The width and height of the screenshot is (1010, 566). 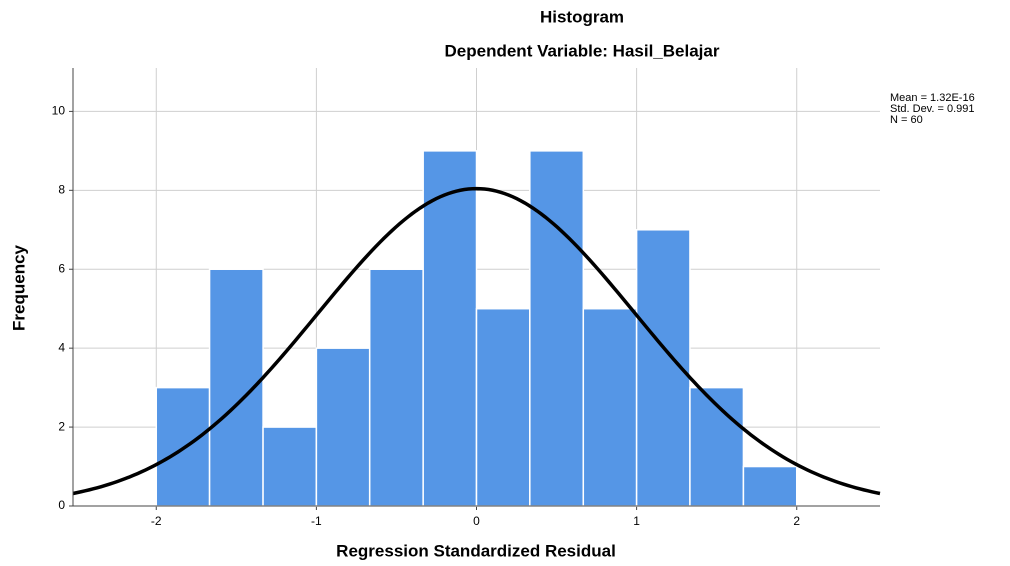 I want to click on y-axis-label: Frequency, so click(x=18, y=287).